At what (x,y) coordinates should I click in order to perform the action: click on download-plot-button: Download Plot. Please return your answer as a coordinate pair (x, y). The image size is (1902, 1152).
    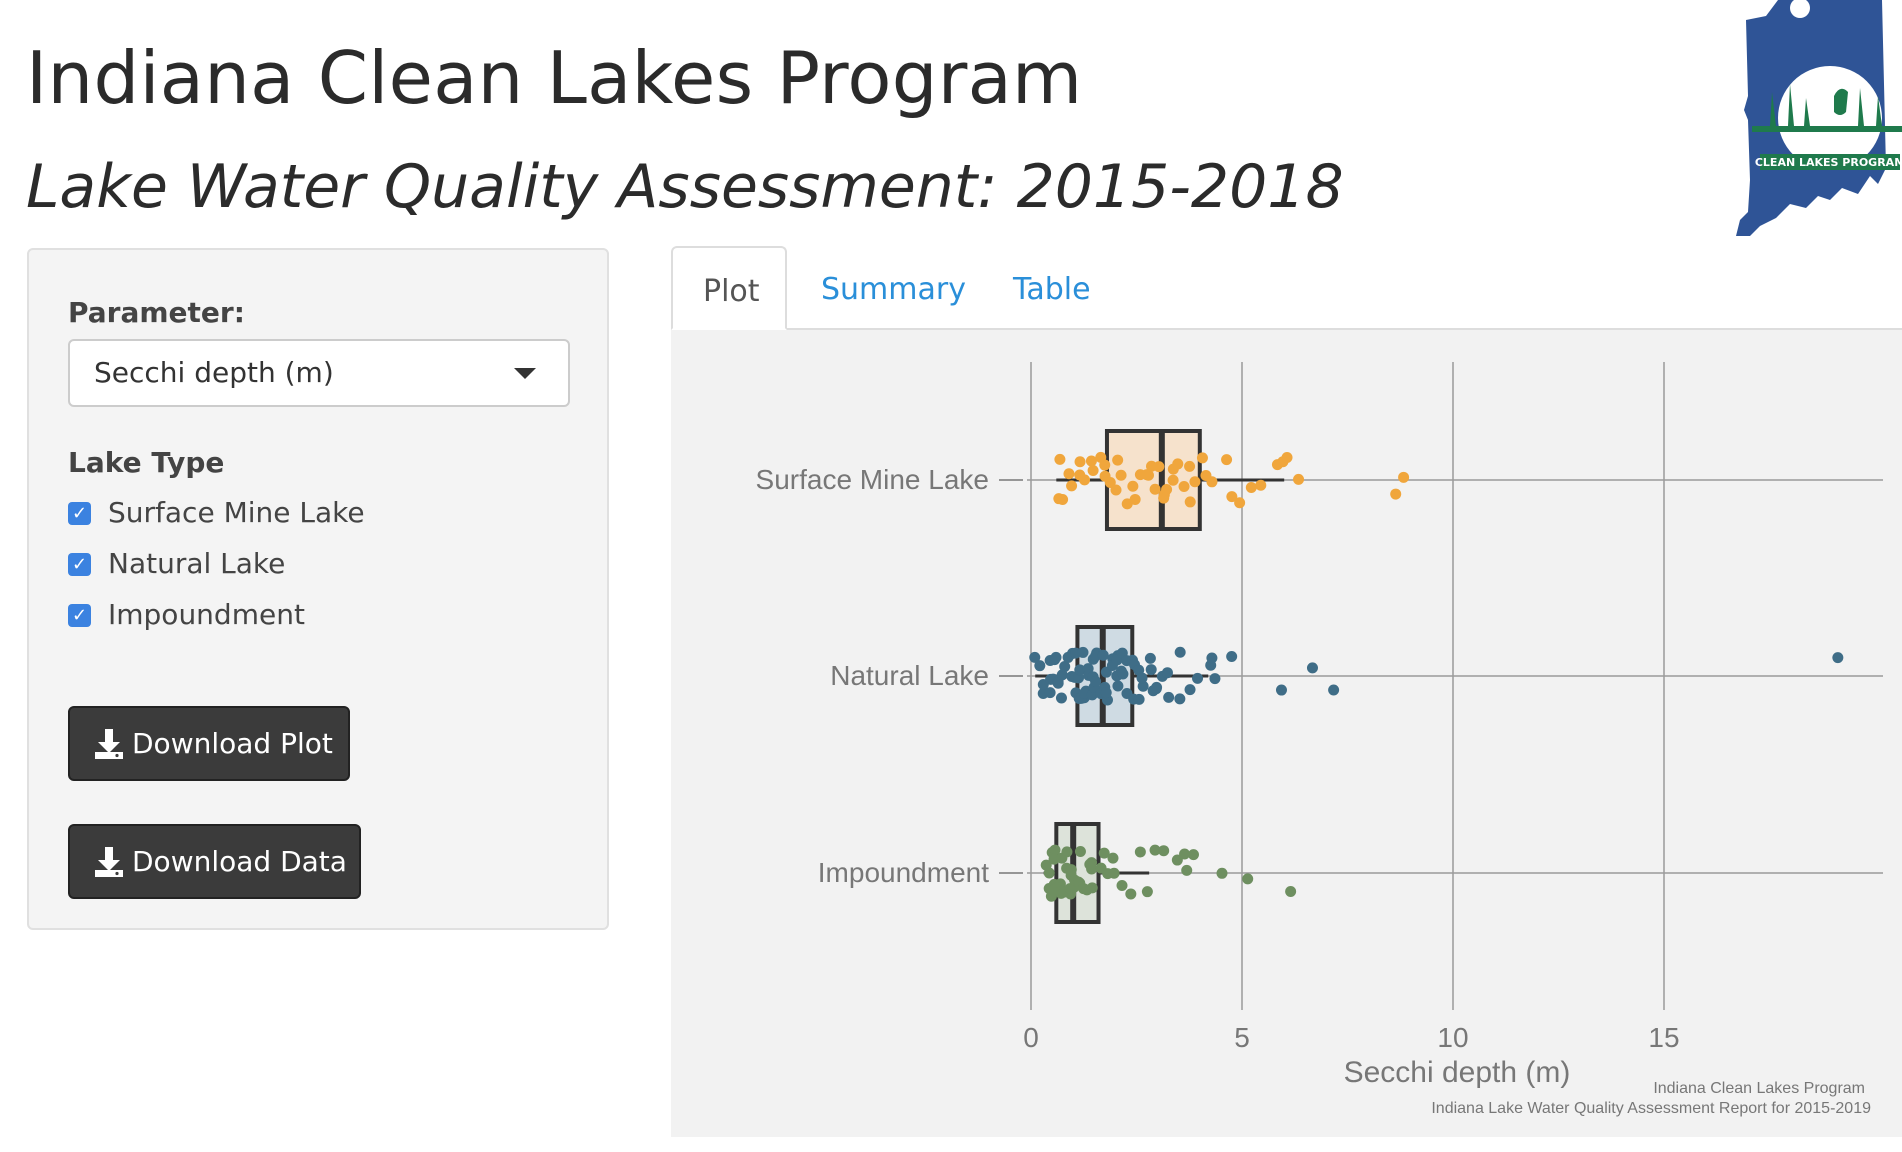
    Looking at the image, I should click on (209, 743).